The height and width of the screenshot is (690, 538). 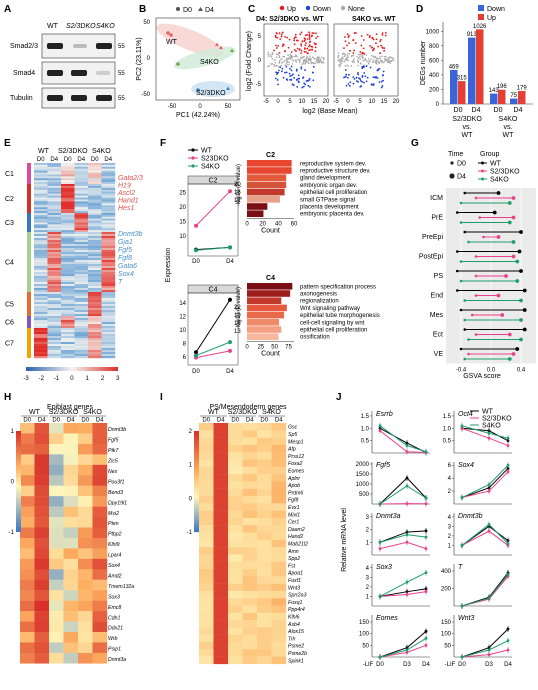 What do you see at coordinates (121, 587) in the screenshot?
I see `gene-label: Tmem132a` at bounding box center [121, 587].